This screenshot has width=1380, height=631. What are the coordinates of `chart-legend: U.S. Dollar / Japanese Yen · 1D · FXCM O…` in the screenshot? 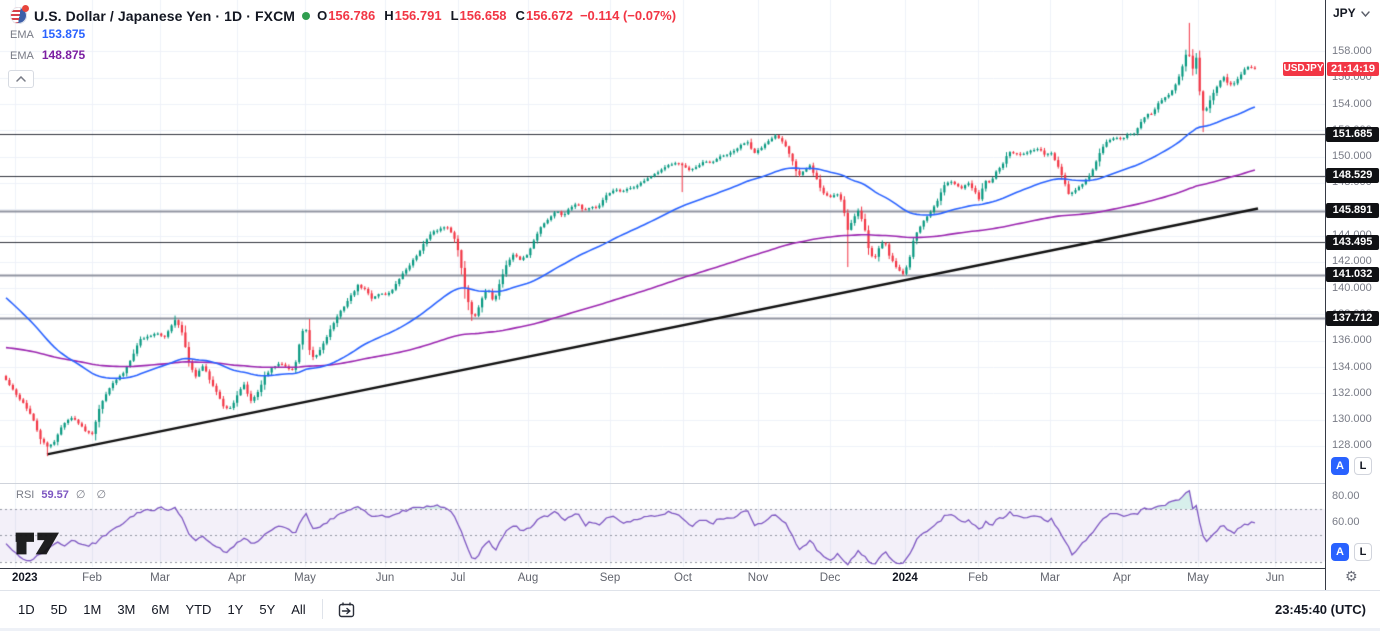 It's located at (343, 14).